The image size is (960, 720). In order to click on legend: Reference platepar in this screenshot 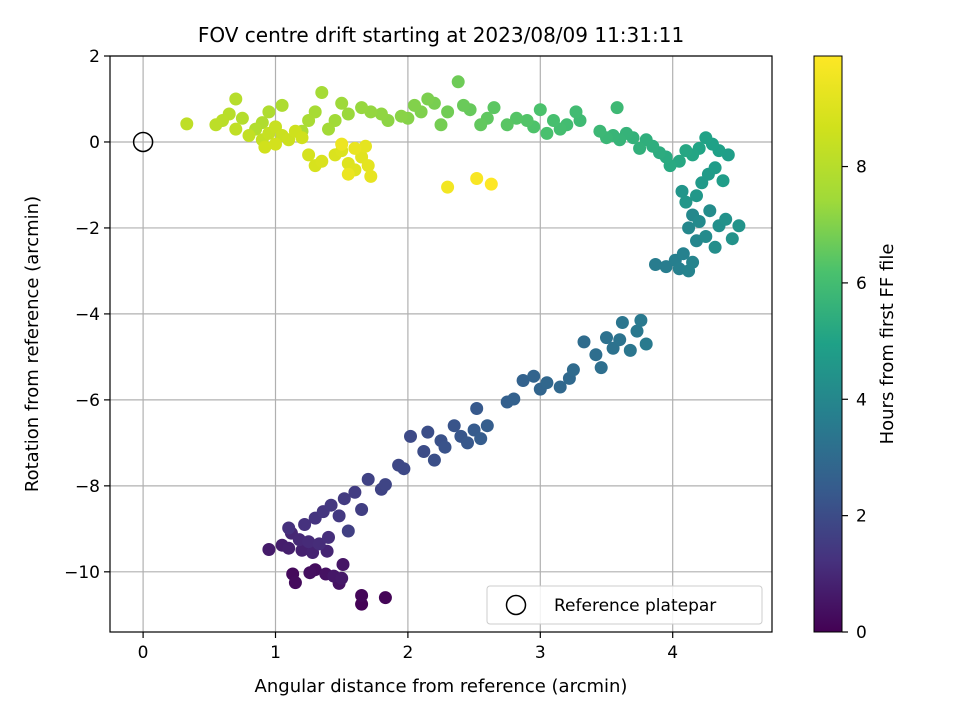, I will do `click(624, 605)`.